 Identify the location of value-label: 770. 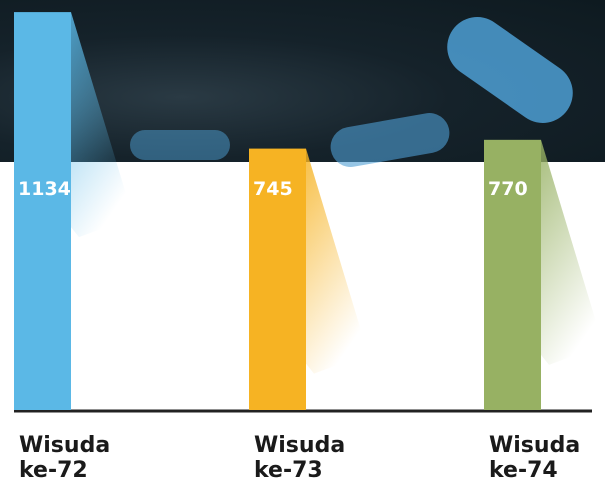
(508, 189).